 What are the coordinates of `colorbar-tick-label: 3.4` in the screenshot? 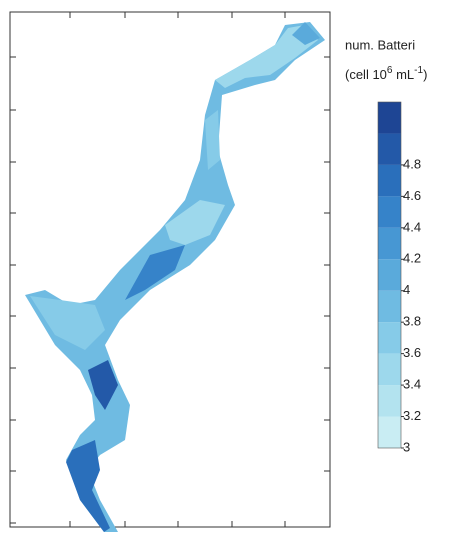 It's located at (412, 384).